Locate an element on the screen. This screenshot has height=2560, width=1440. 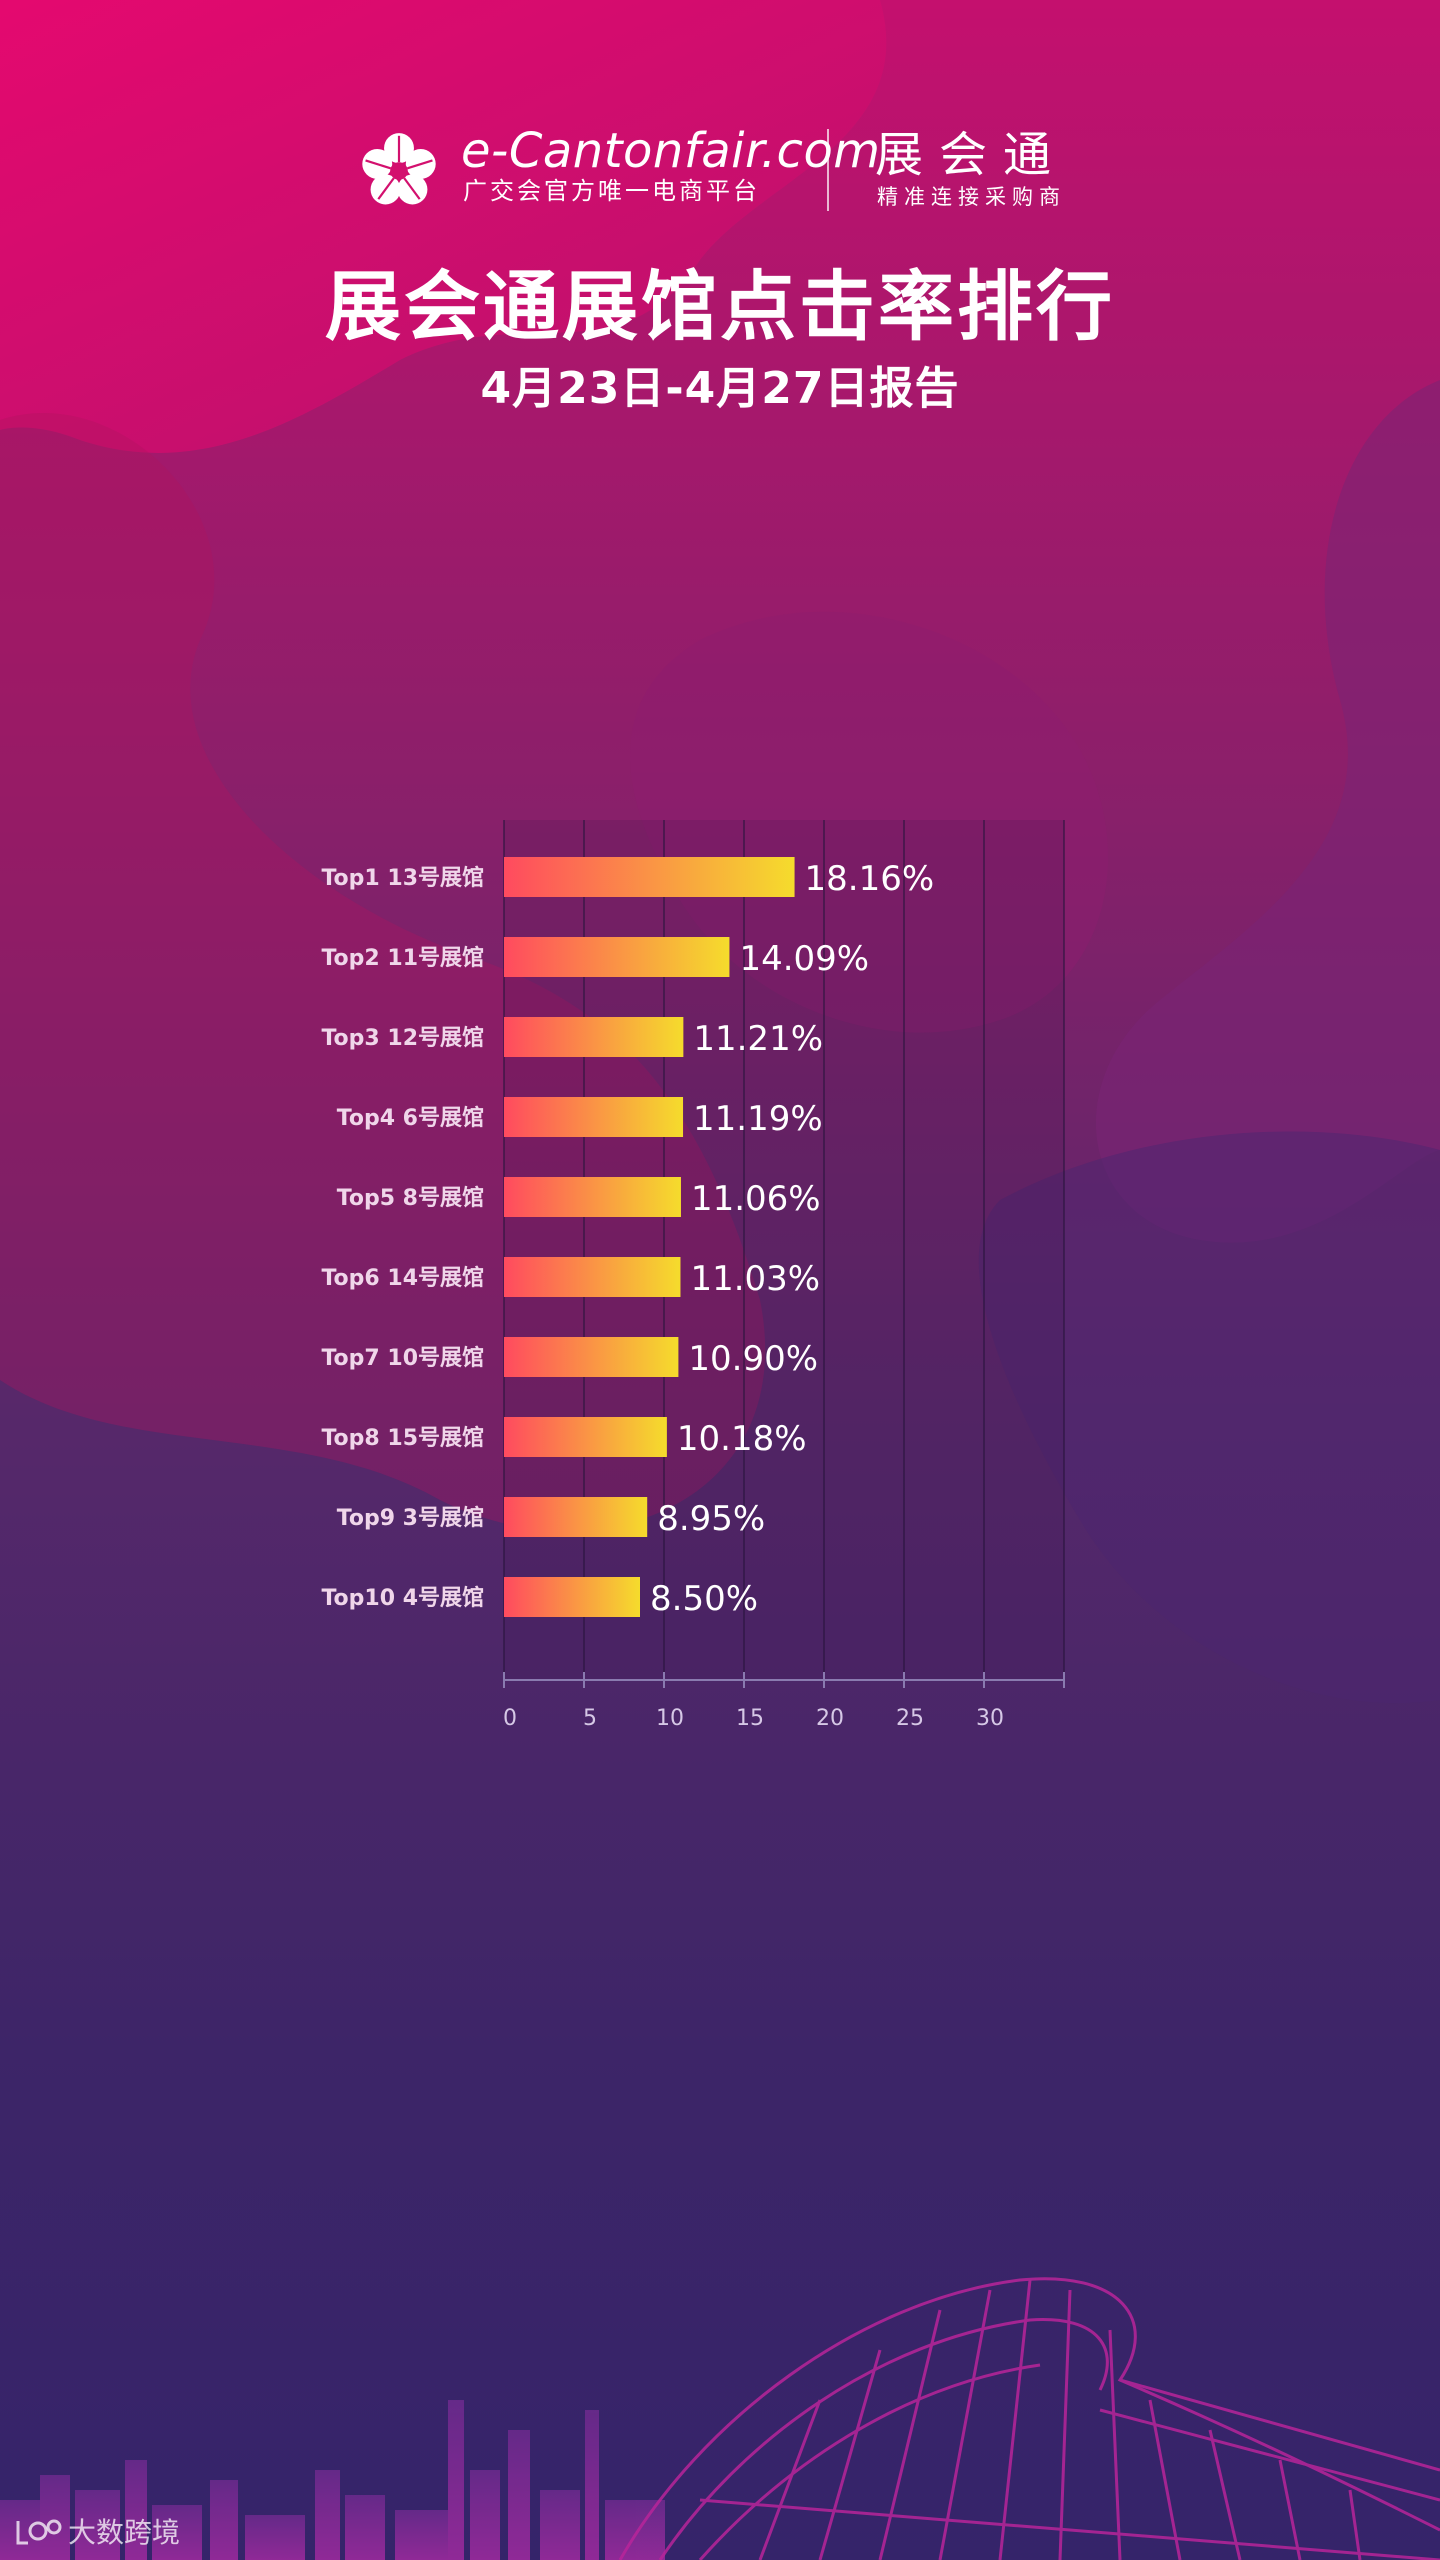
page-subtitle: 4月23日-4月27日报告 is located at coordinates (720, 388).